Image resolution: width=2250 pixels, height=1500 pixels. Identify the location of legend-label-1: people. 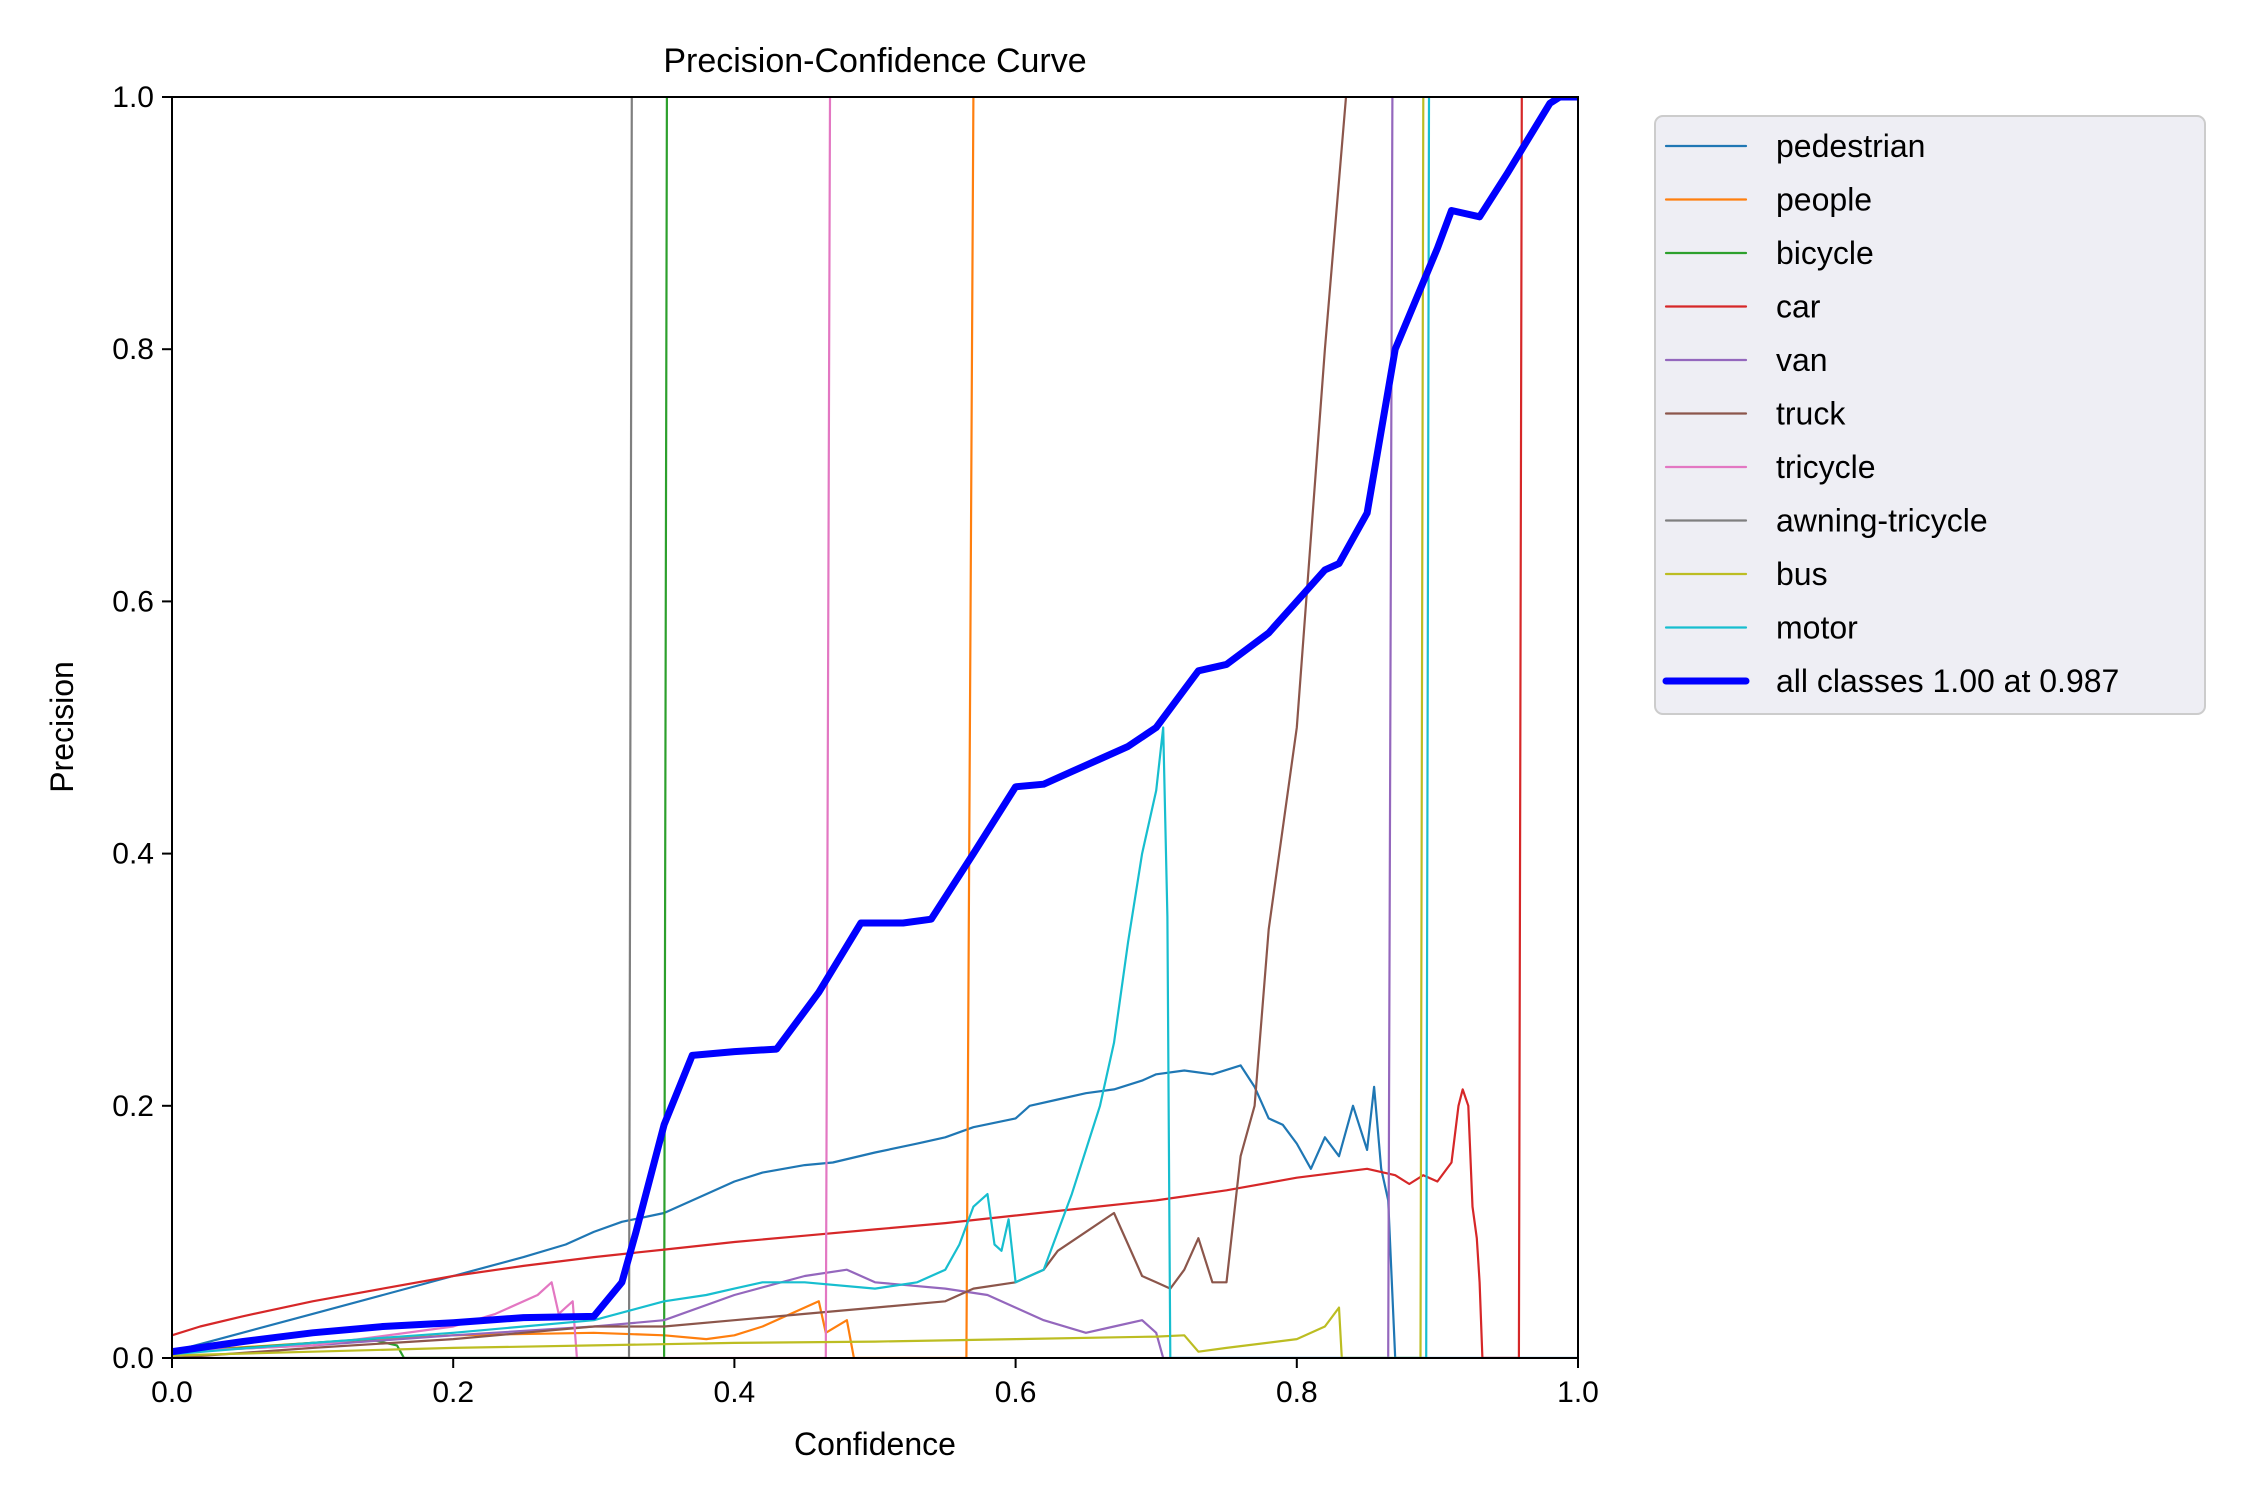
(1824, 200).